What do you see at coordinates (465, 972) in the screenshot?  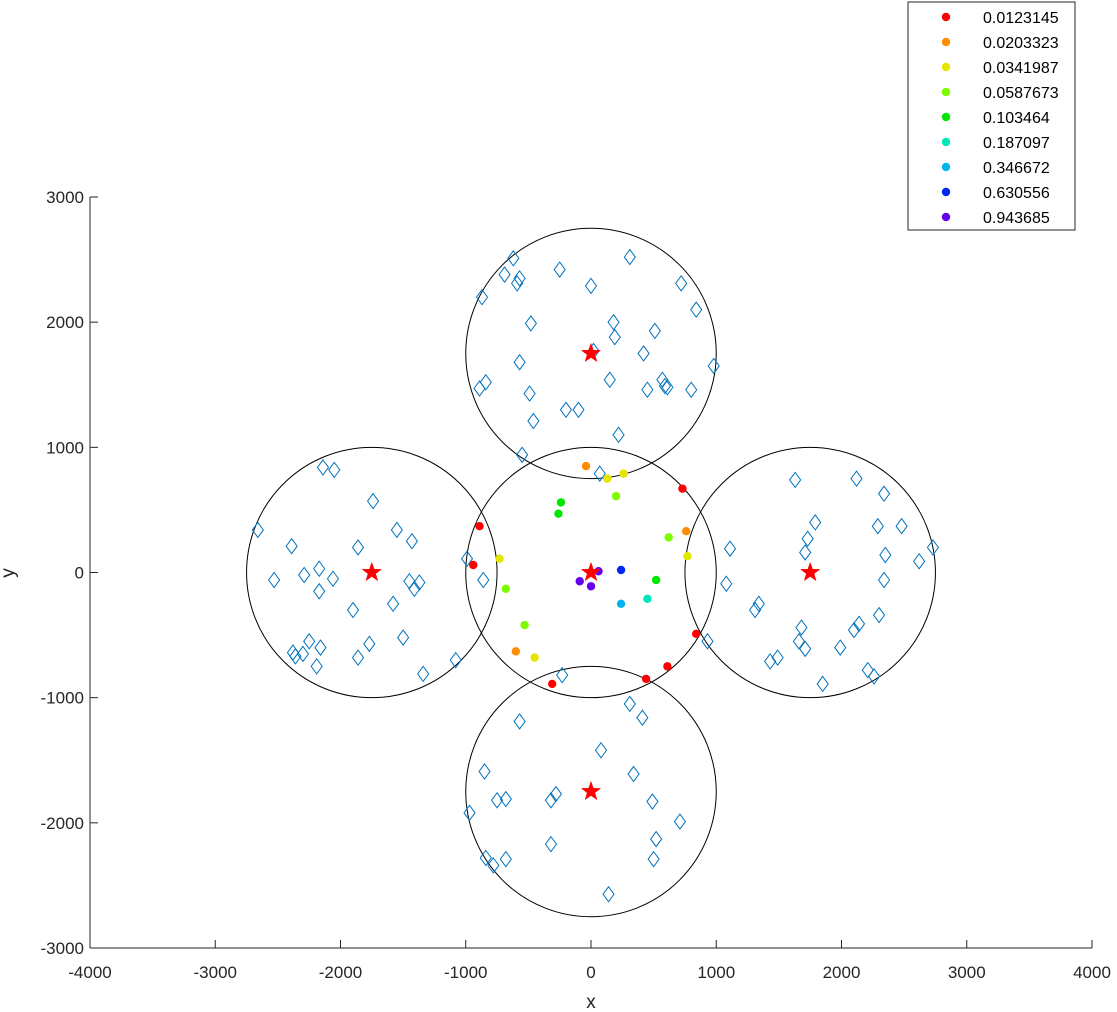 I see `x-tick-label: -1000` at bounding box center [465, 972].